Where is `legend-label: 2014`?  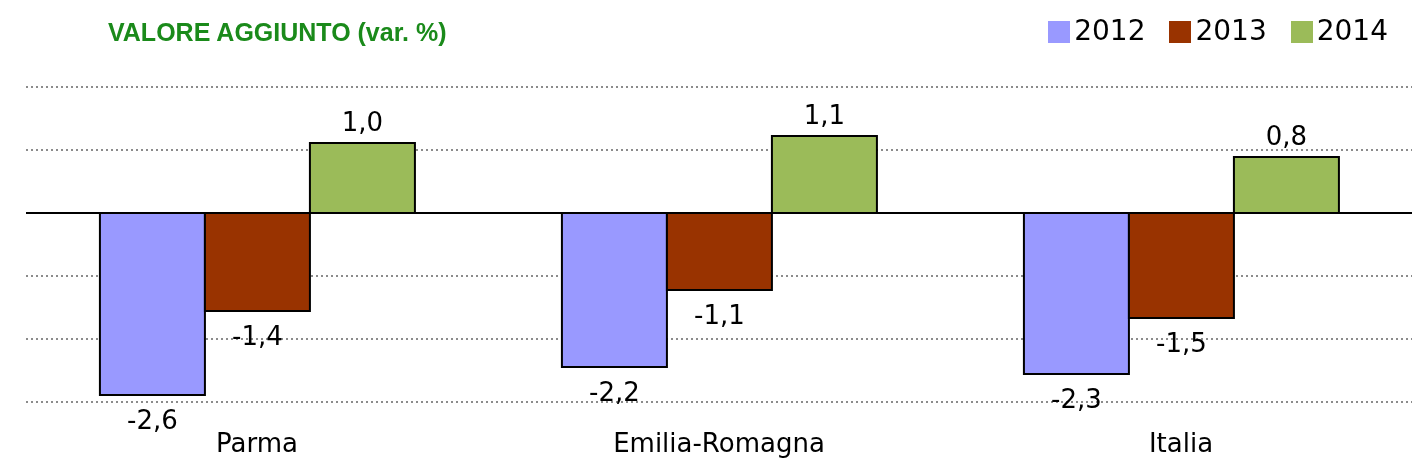
legend-label: 2014 is located at coordinates (1352, 30).